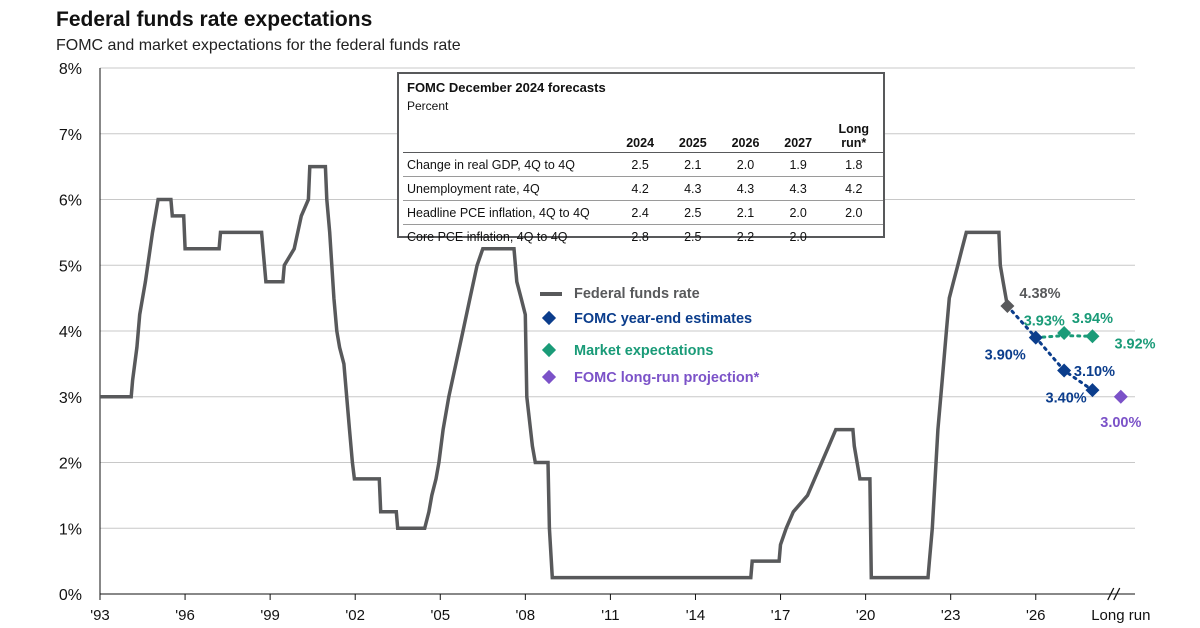 The width and height of the screenshot is (1200, 628). I want to click on x-tick-label: '17, so click(781, 615).